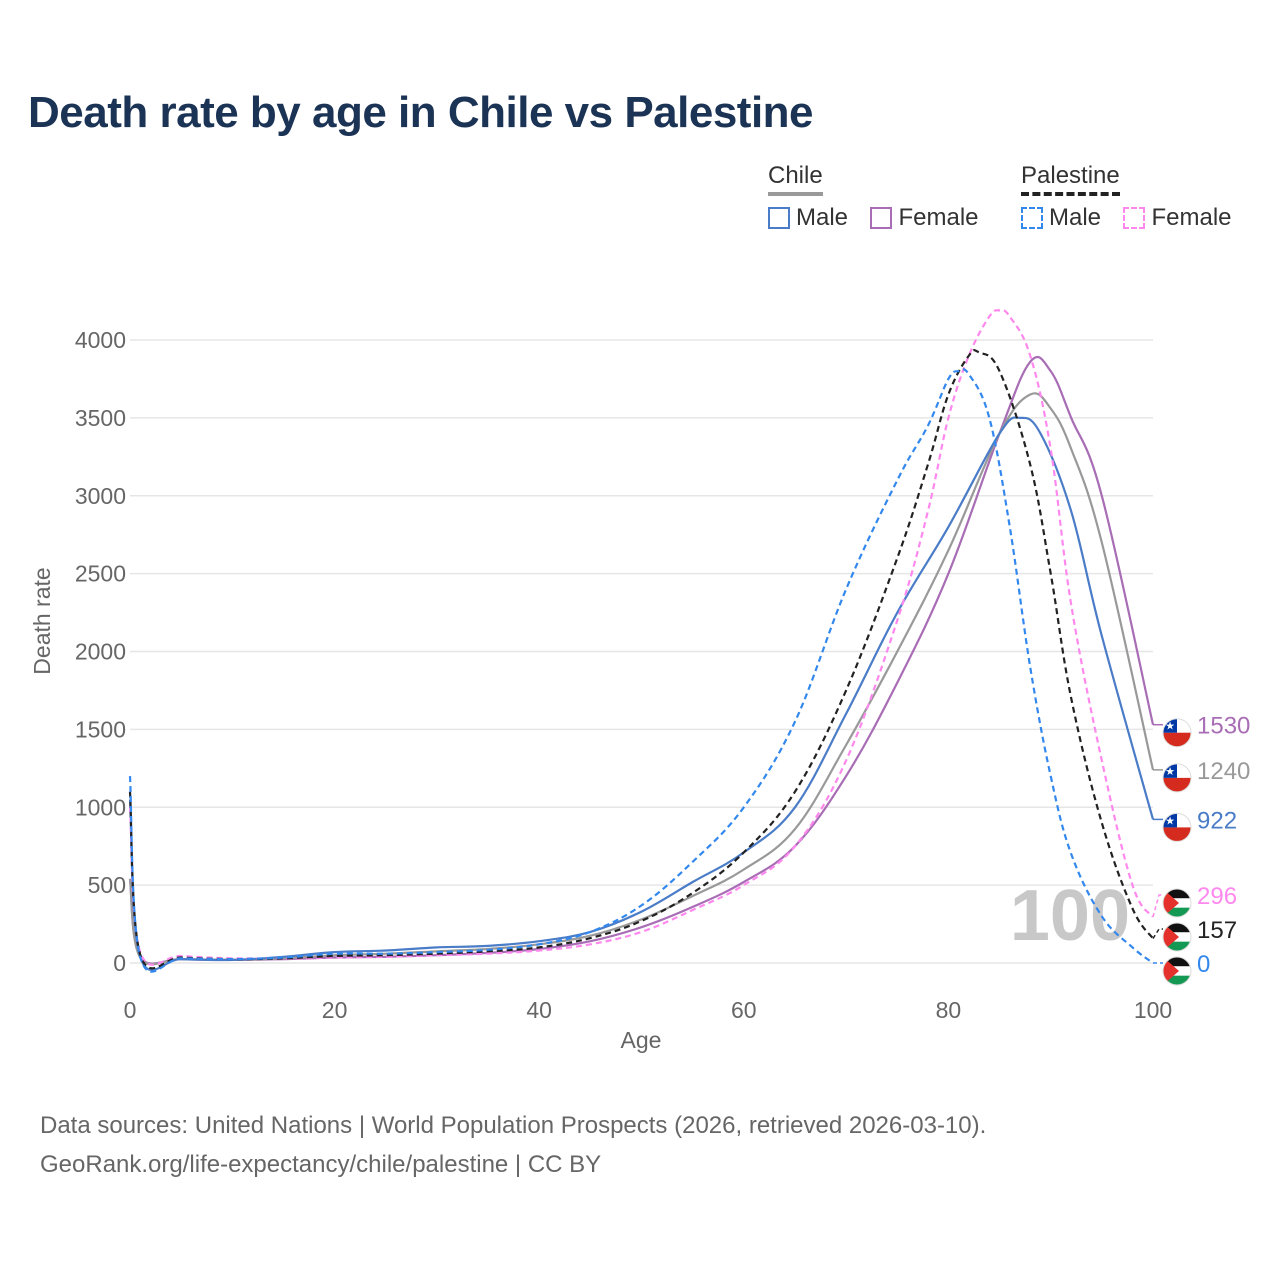 The width and height of the screenshot is (1280, 1280). I want to click on x-tick-labels: 0 20 40 60 80 100, so click(648, 1010).